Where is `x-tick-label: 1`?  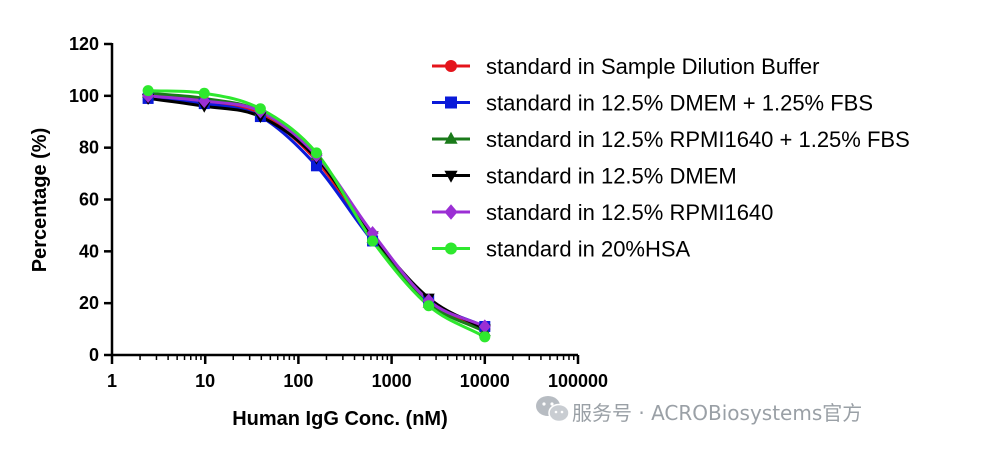 x-tick-label: 1 is located at coordinates (112, 381).